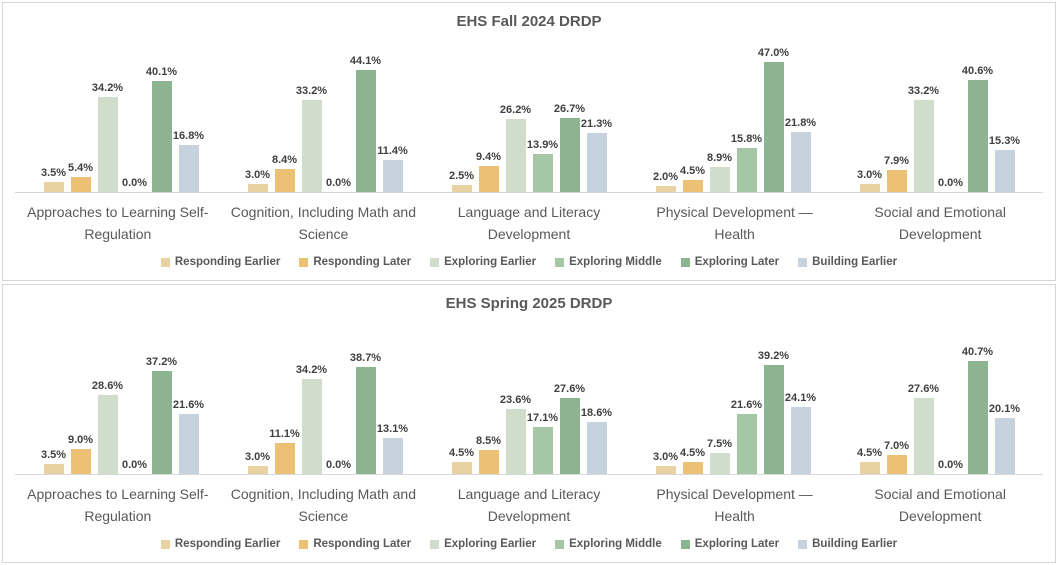 This screenshot has width=1058, height=565. What do you see at coordinates (488, 399) in the screenshot?
I see `bar-responding-later: 8.5%` at bounding box center [488, 399].